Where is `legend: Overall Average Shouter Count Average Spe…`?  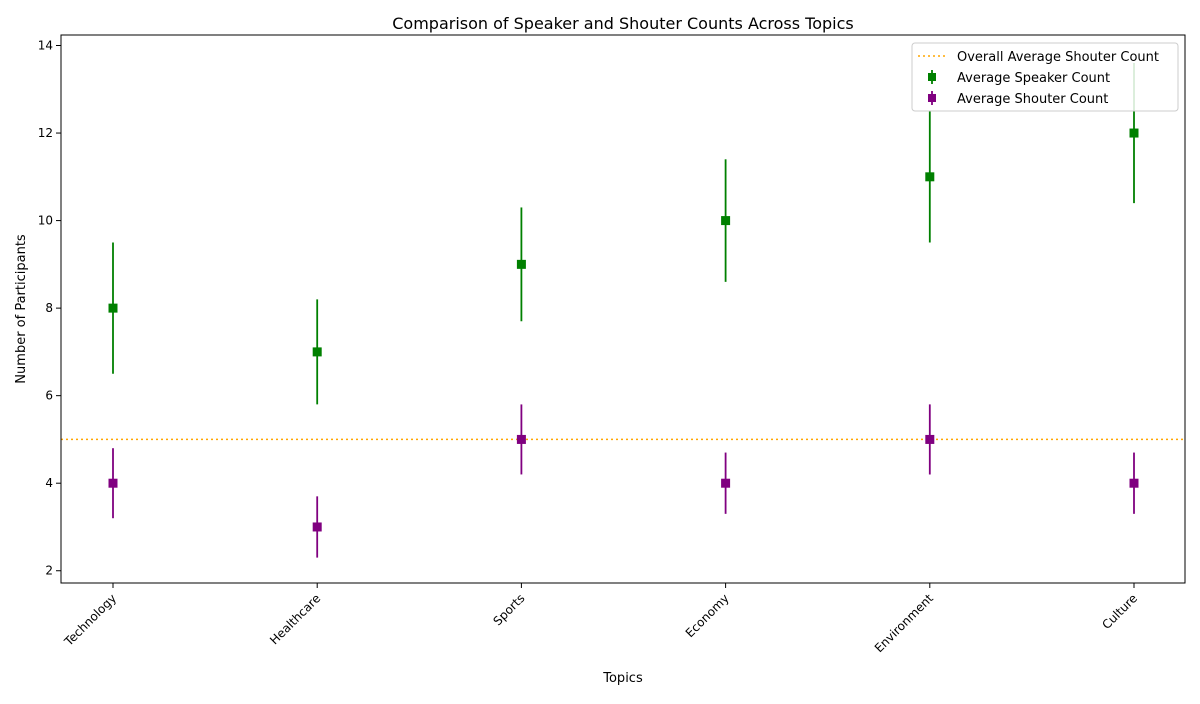 legend: Overall Average Shouter Count Average Spe… is located at coordinates (1045, 77).